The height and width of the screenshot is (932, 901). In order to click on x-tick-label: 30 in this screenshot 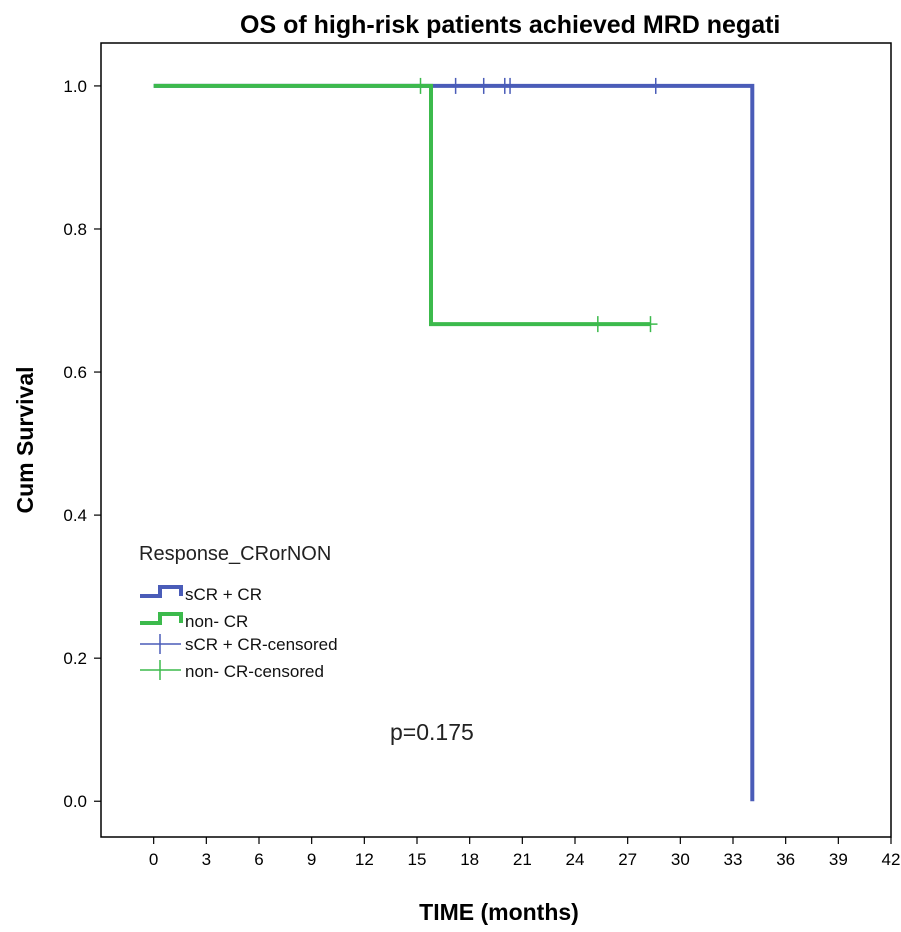, I will do `click(680, 859)`.